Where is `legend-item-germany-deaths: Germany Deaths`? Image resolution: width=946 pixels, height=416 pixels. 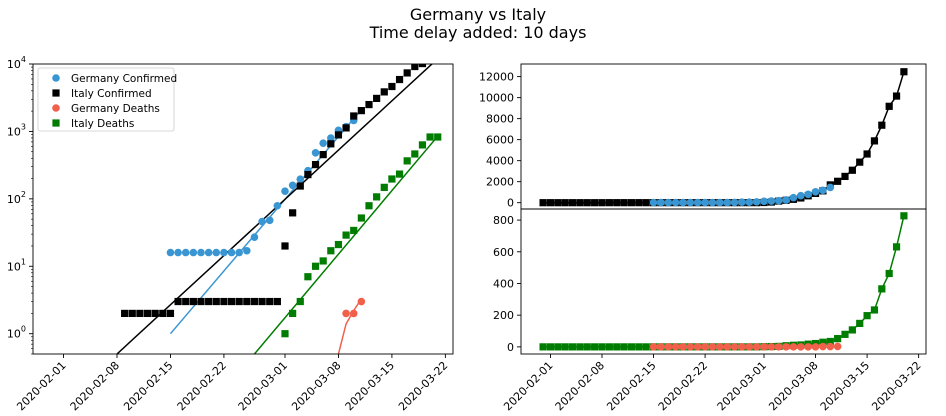 legend-item-germany-deaths: Germany Deaths is located at coordinates (106, 109).